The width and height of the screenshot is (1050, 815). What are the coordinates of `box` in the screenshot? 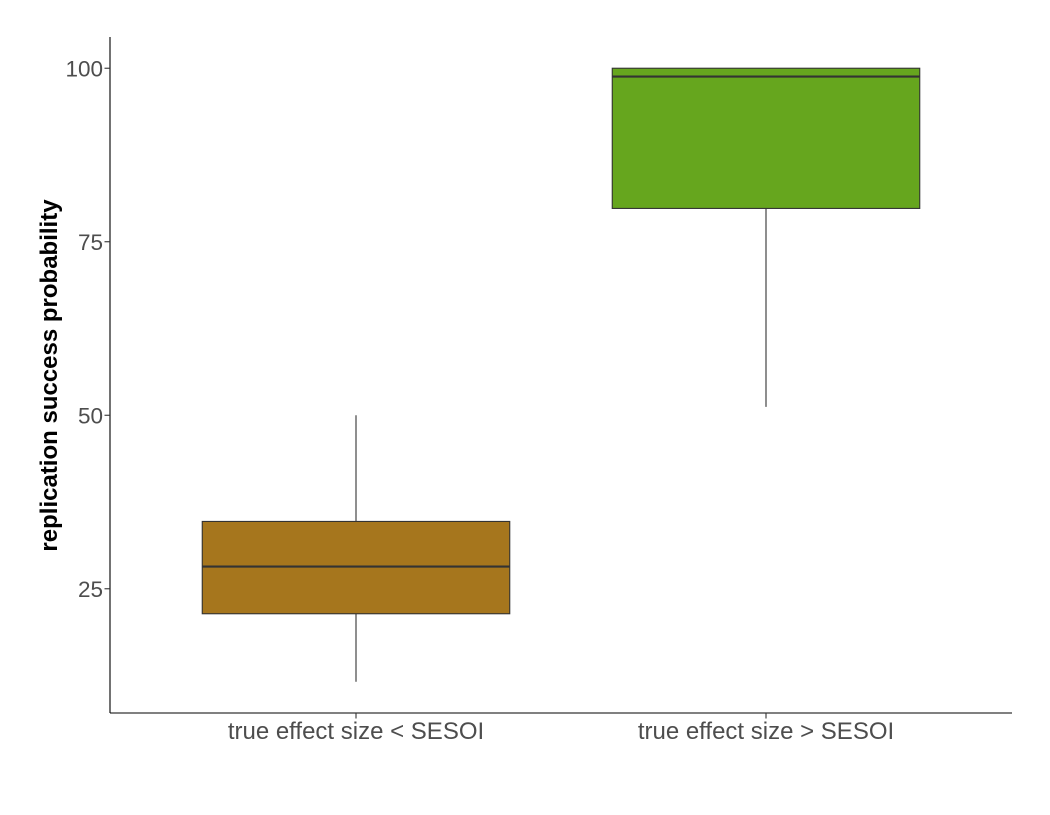 It's located at (766, 138).